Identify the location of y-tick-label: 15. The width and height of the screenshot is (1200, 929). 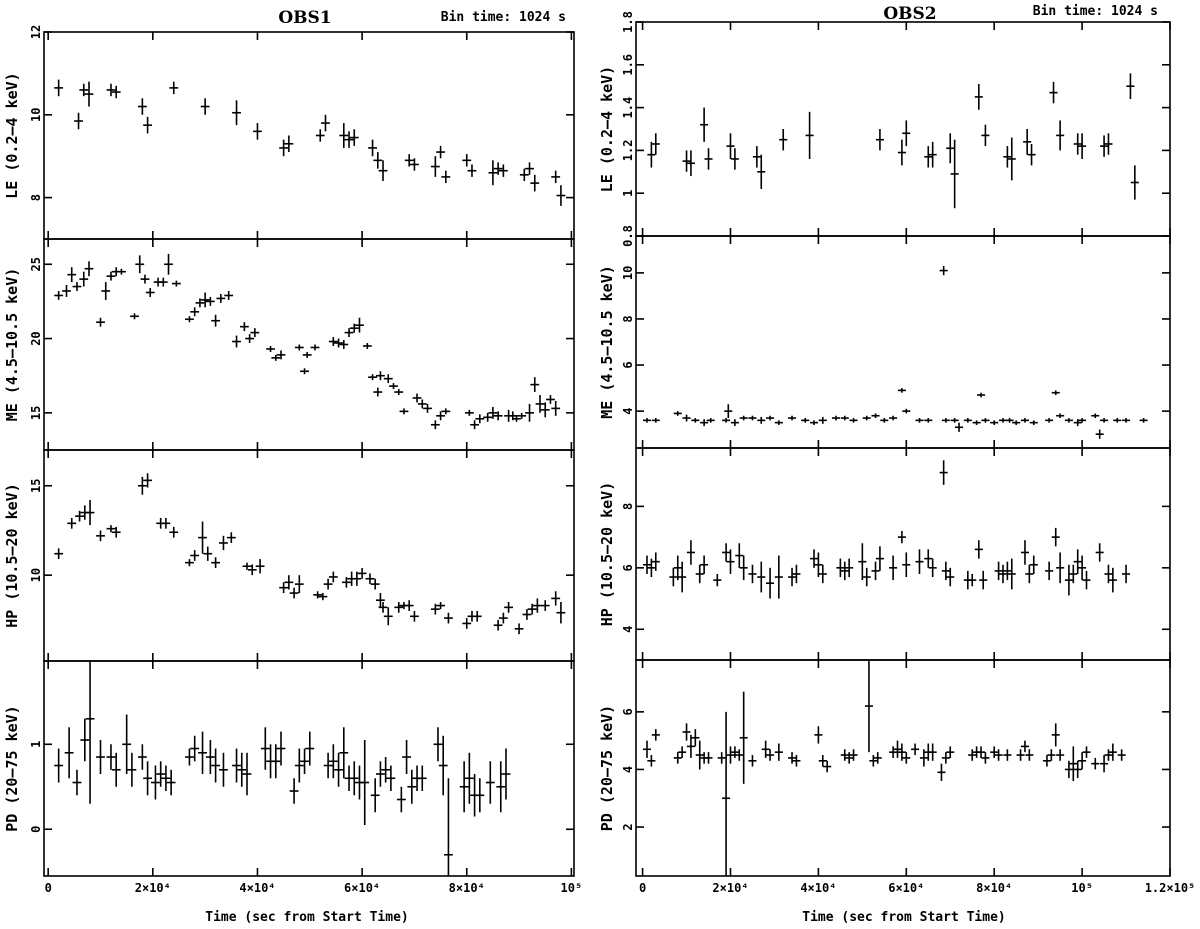
(36, 413).